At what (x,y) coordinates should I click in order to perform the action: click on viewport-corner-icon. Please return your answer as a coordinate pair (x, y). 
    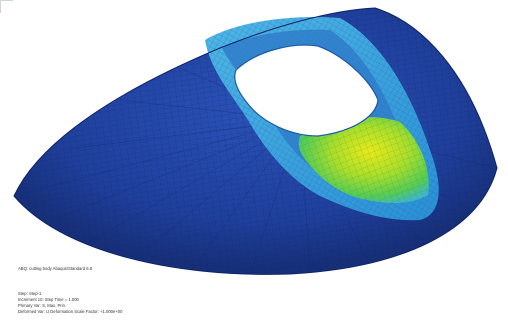
    Looking at the image, I should click on (6, 6).